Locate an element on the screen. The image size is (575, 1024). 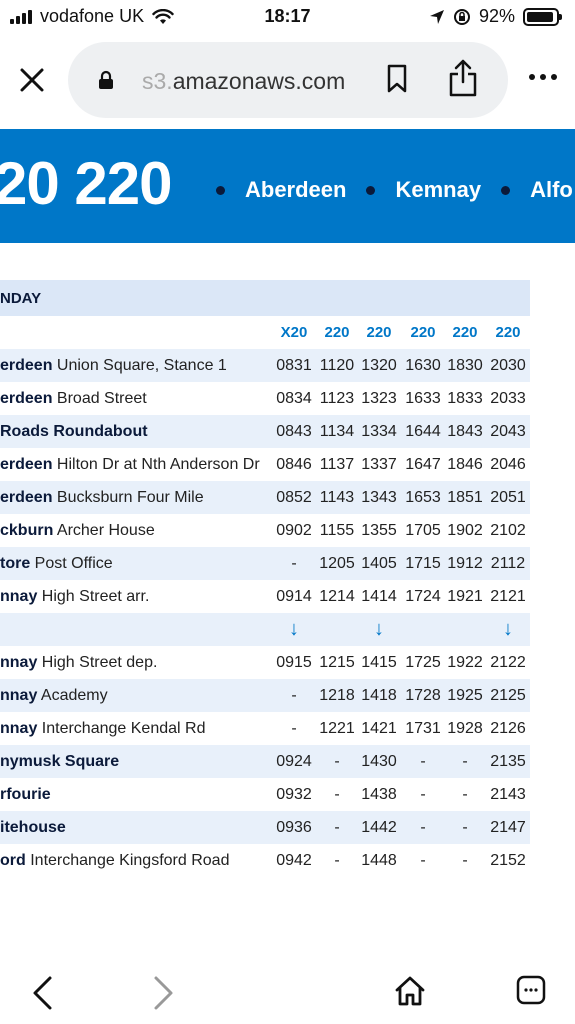
departure-time: 2043 is located at coordinates (508, 431).